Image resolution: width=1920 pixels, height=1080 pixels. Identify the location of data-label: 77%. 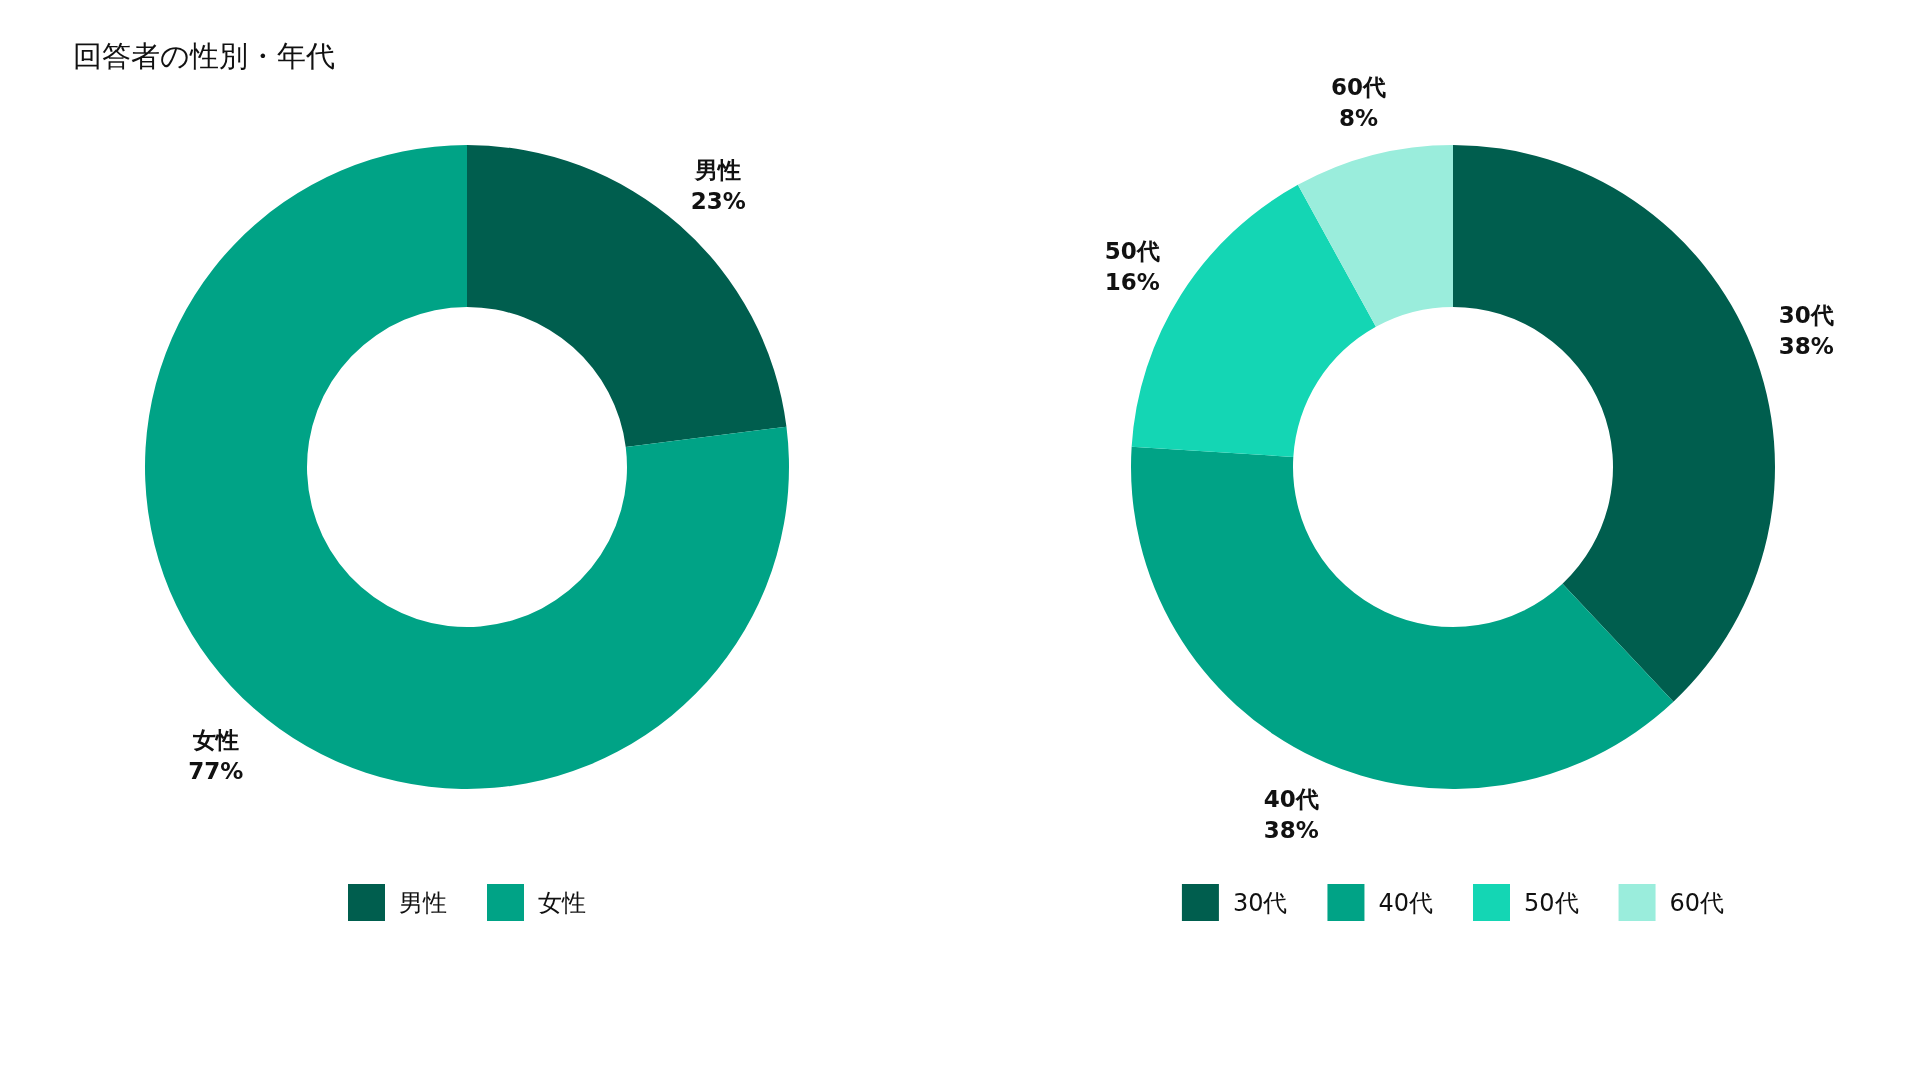
(216, 771).